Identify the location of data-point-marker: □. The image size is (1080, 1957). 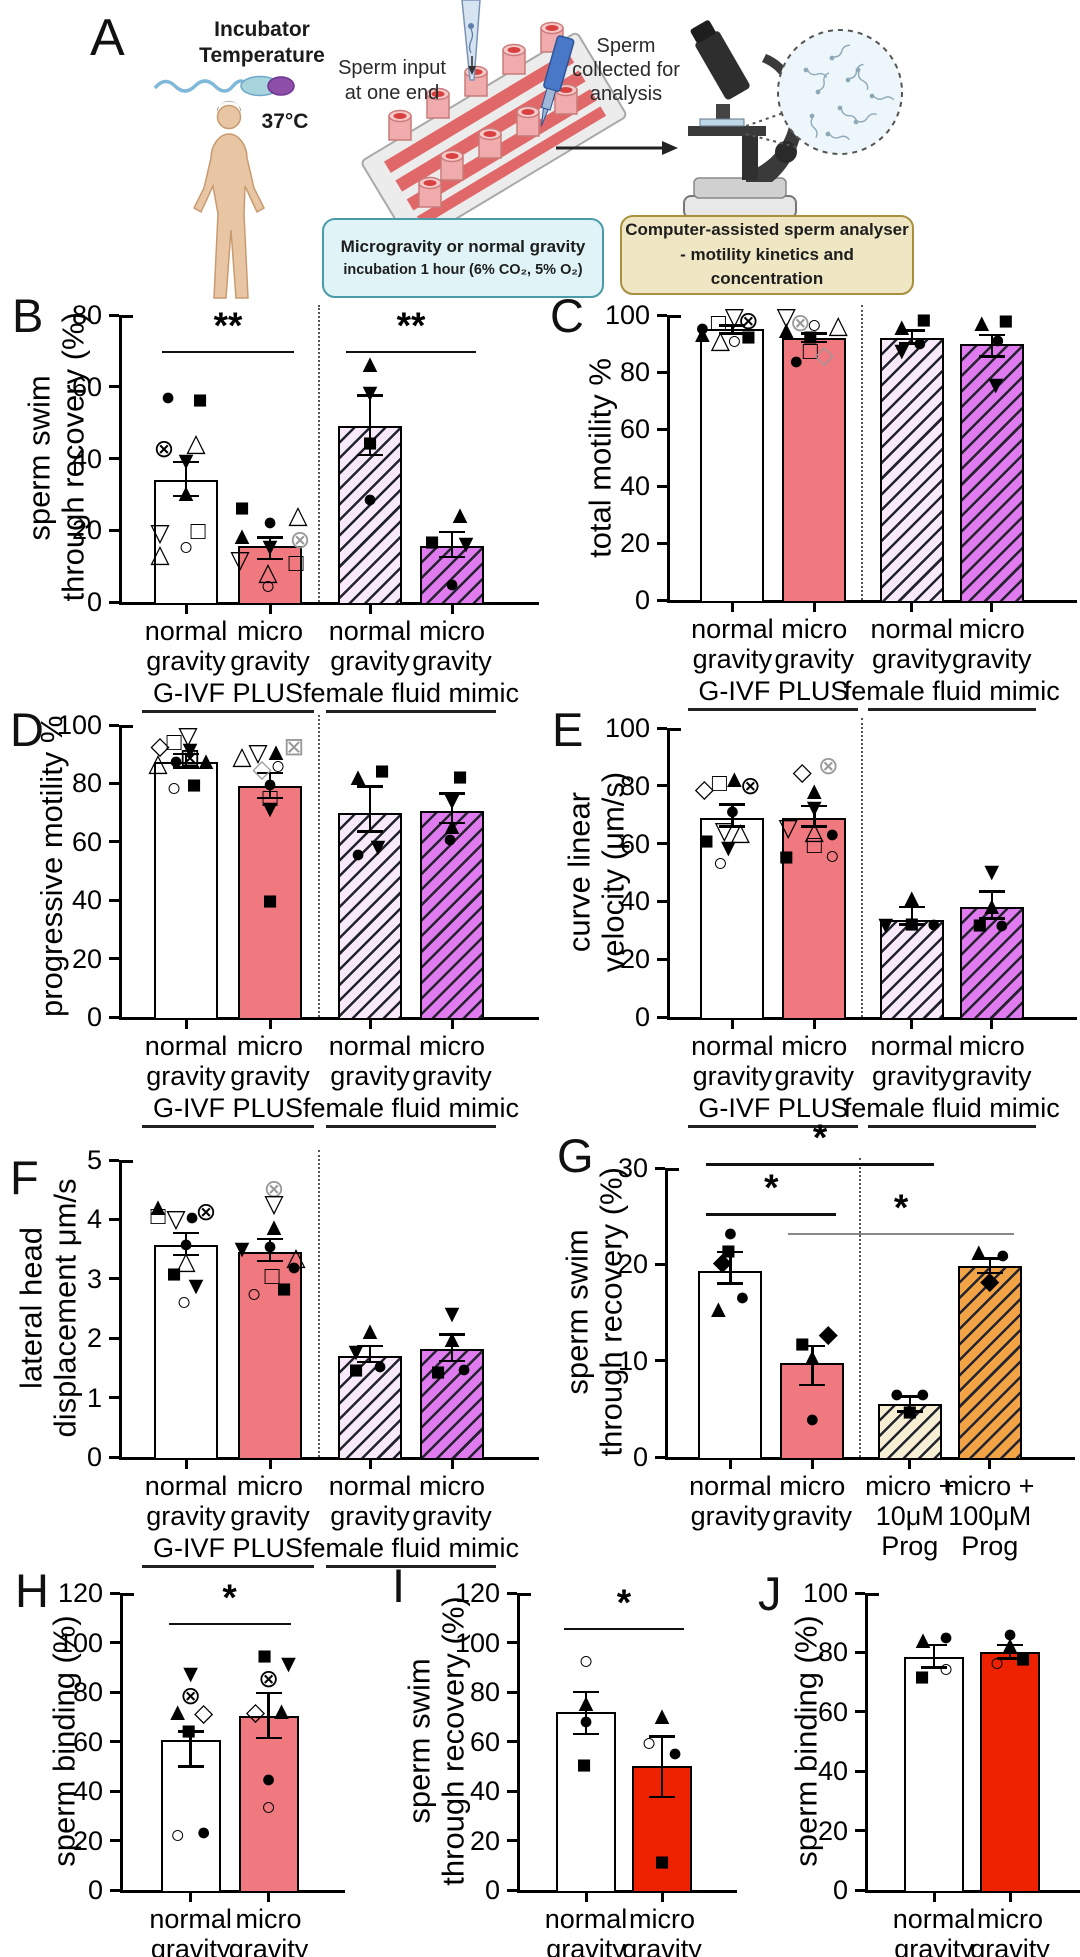
(810, 351).